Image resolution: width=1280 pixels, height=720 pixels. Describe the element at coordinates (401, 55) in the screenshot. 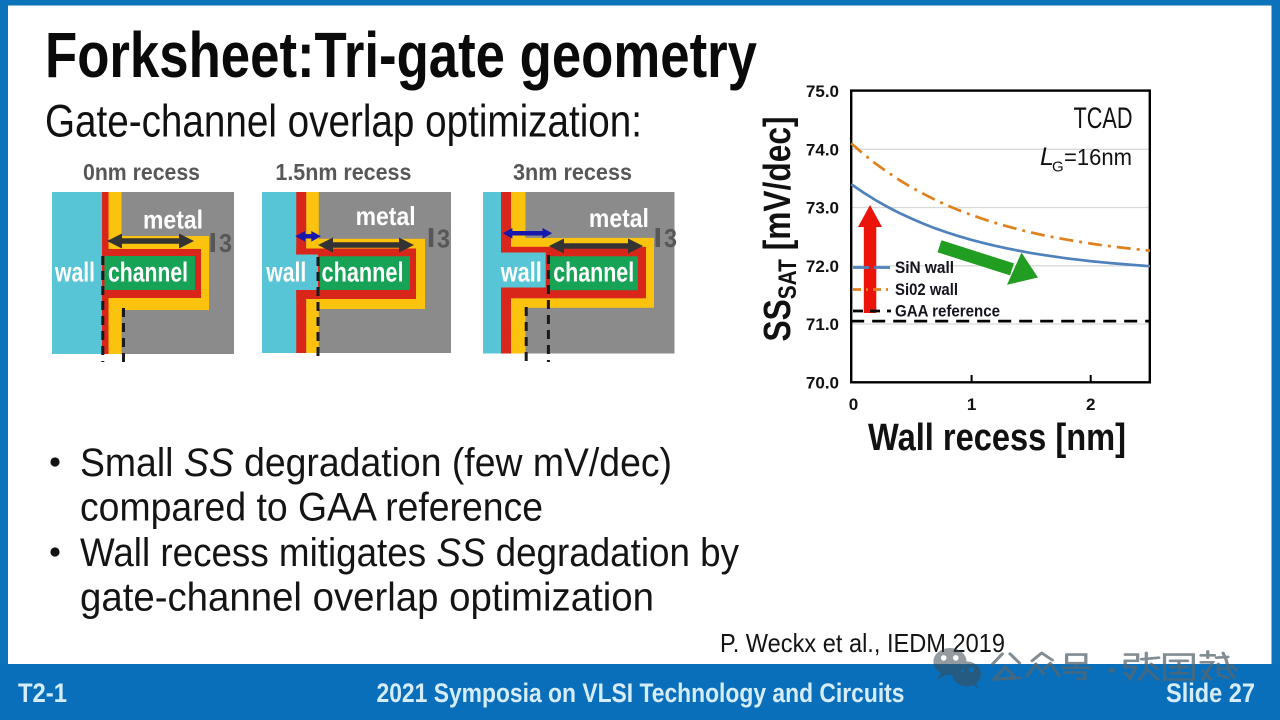

I see `svg-text: Forksheet:Tri-gate geometry` at that location.